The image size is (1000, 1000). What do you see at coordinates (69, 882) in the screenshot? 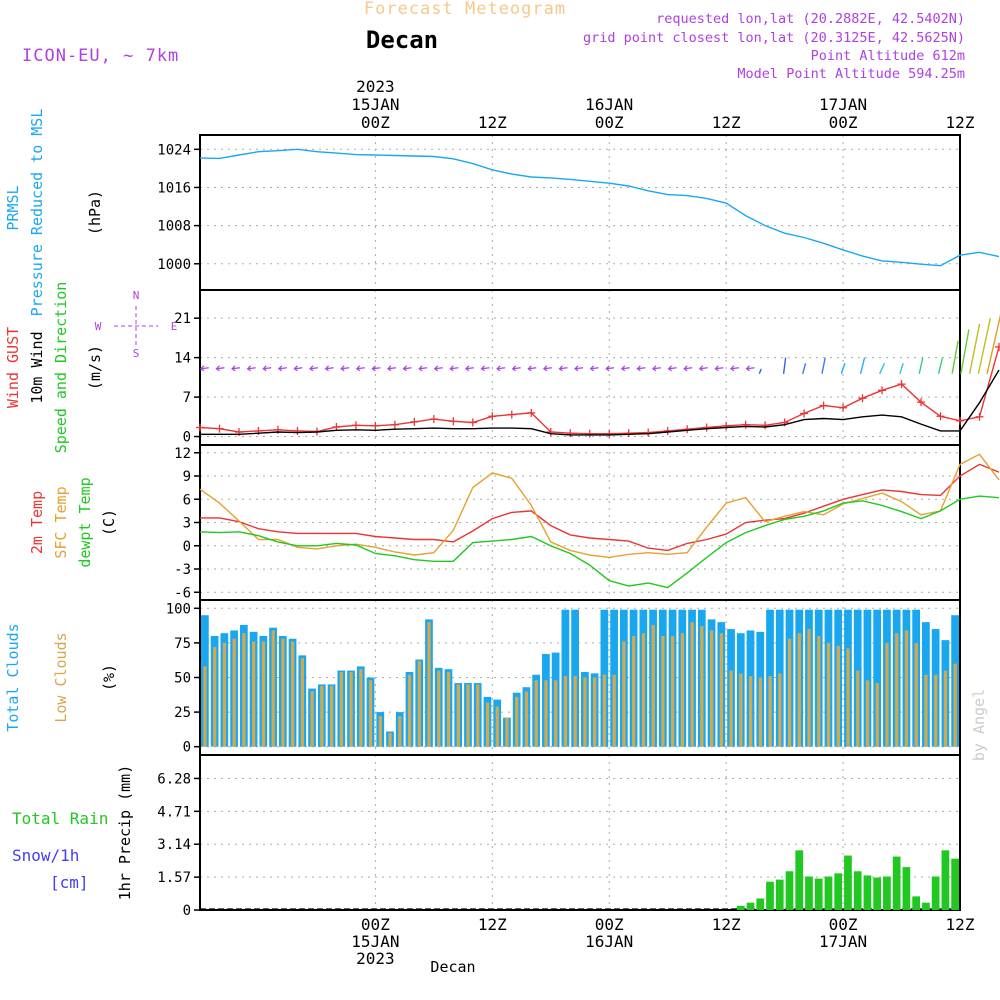
I see `panel-label: [cm]` at bounding box center [69, 882].